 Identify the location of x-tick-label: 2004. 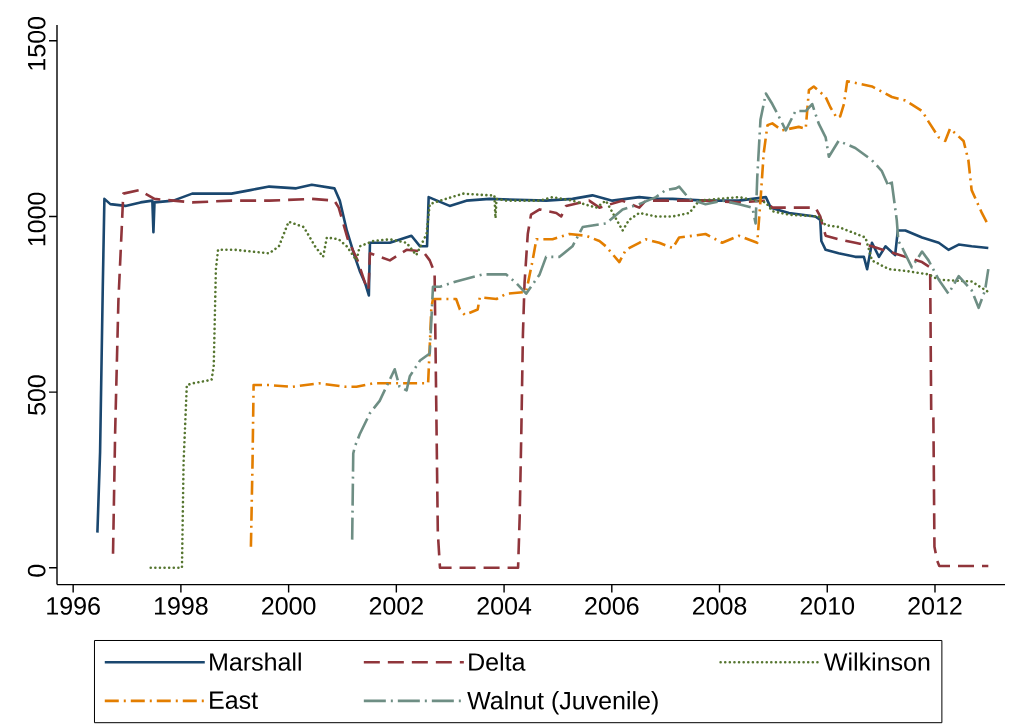
(504, 606).